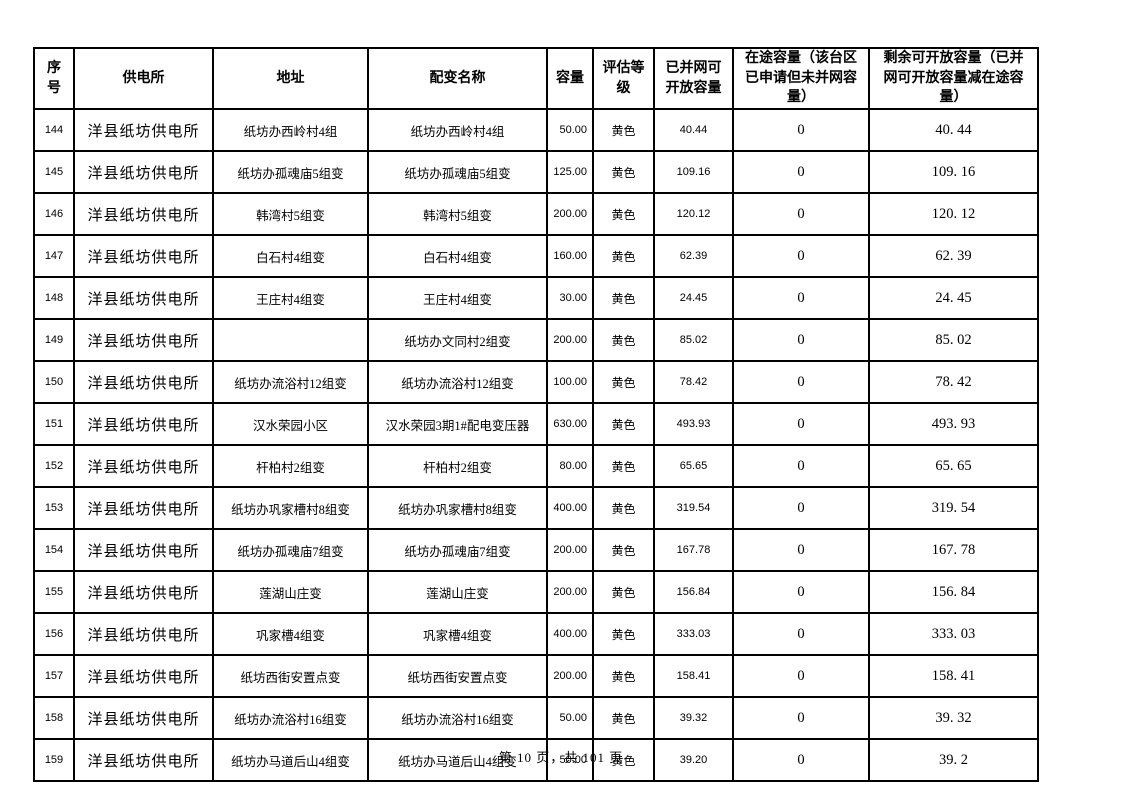 Image resolution: width=1122 pixels, height=793 pixels. I want to click on cell-serial-number: 147, so click(54, 256).